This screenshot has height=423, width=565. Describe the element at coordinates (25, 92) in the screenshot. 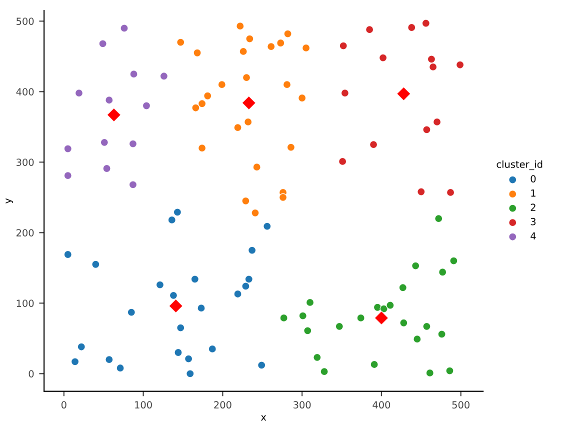

I see `y-tick-label: 400` at that location.